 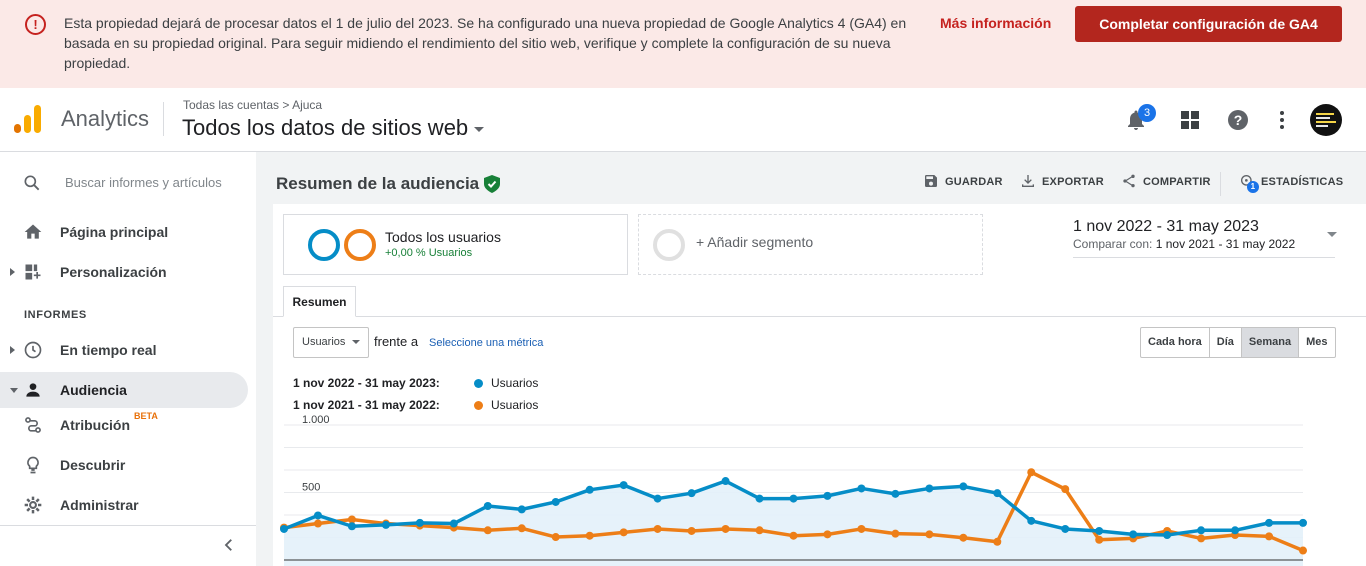 I want to click on granularity-week: Semana, so click(x=1270, y=342).